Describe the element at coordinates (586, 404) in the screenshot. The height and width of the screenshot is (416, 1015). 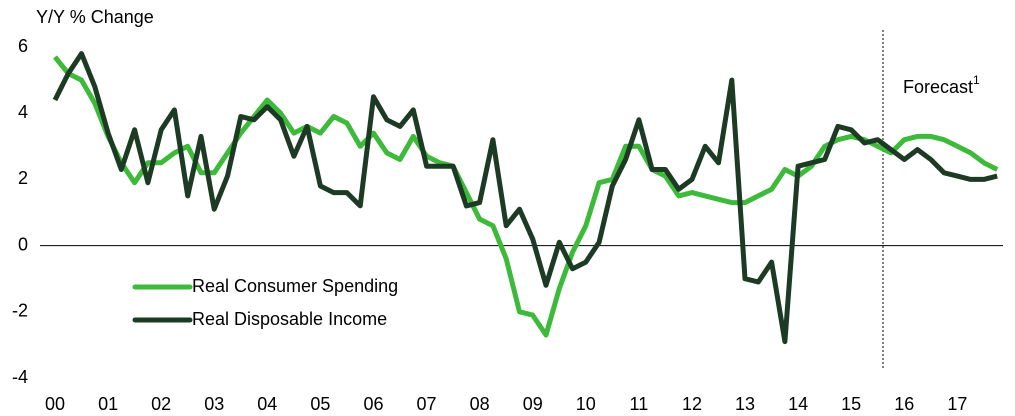
I see `x-tick-label: 10` at that location.